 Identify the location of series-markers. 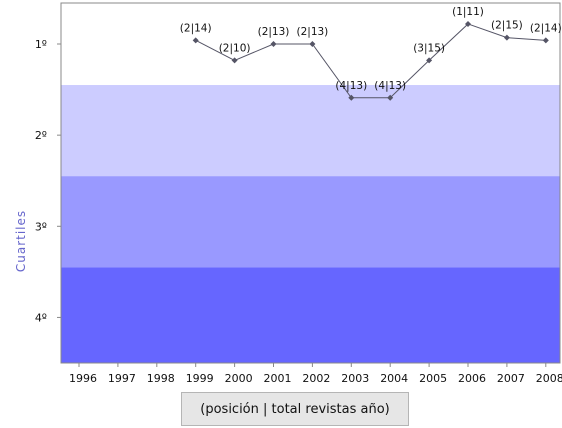
(370, 60).